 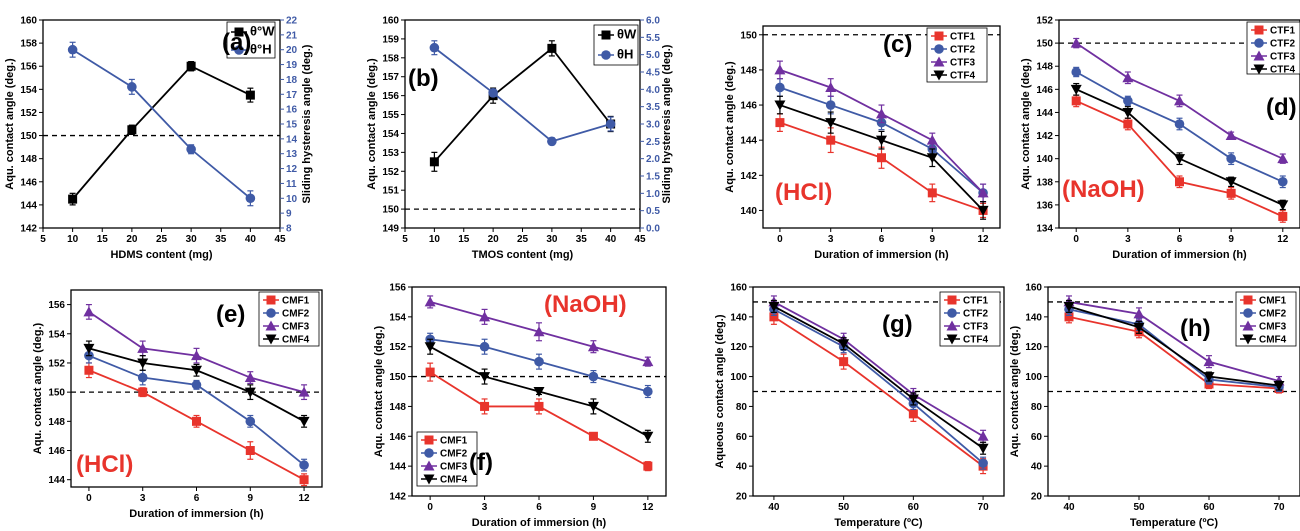 I want to click on y-axis-label: Aqu. contact angle (deg.), so click(x=1026, y=124).